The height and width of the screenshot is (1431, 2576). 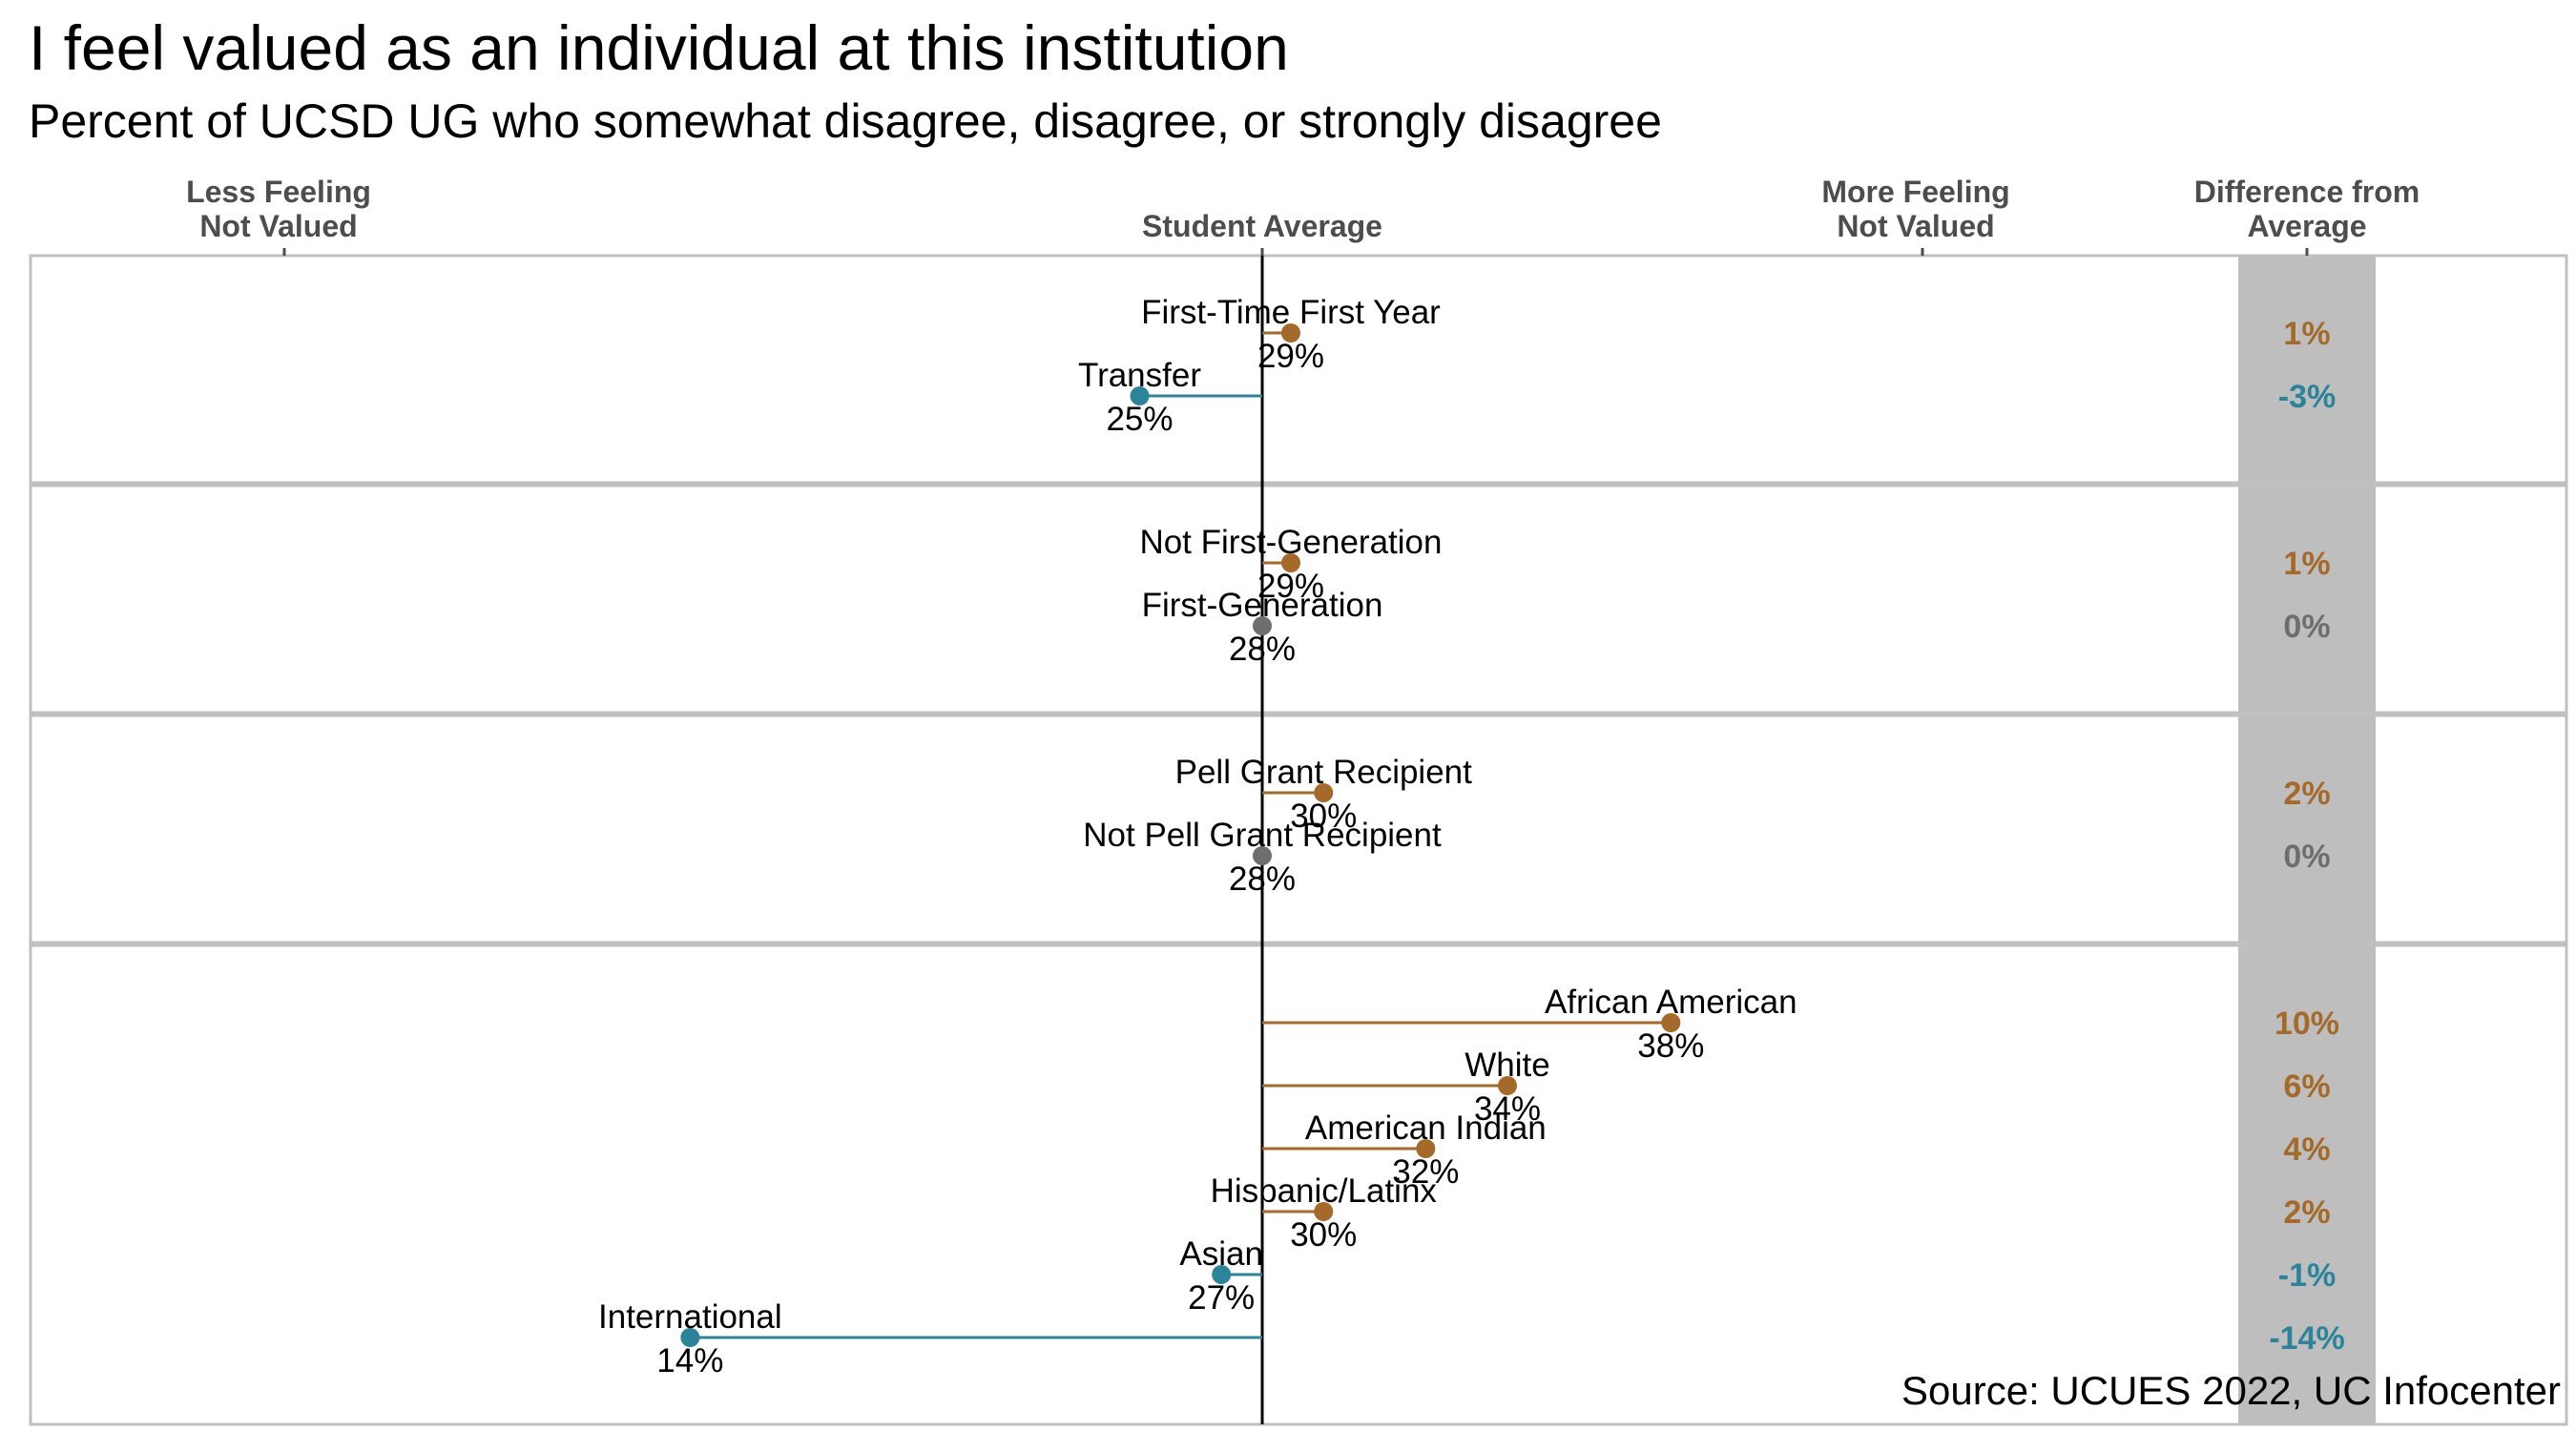 I want to click on row-value-label: 34%, so click(x=1507, y=1109).